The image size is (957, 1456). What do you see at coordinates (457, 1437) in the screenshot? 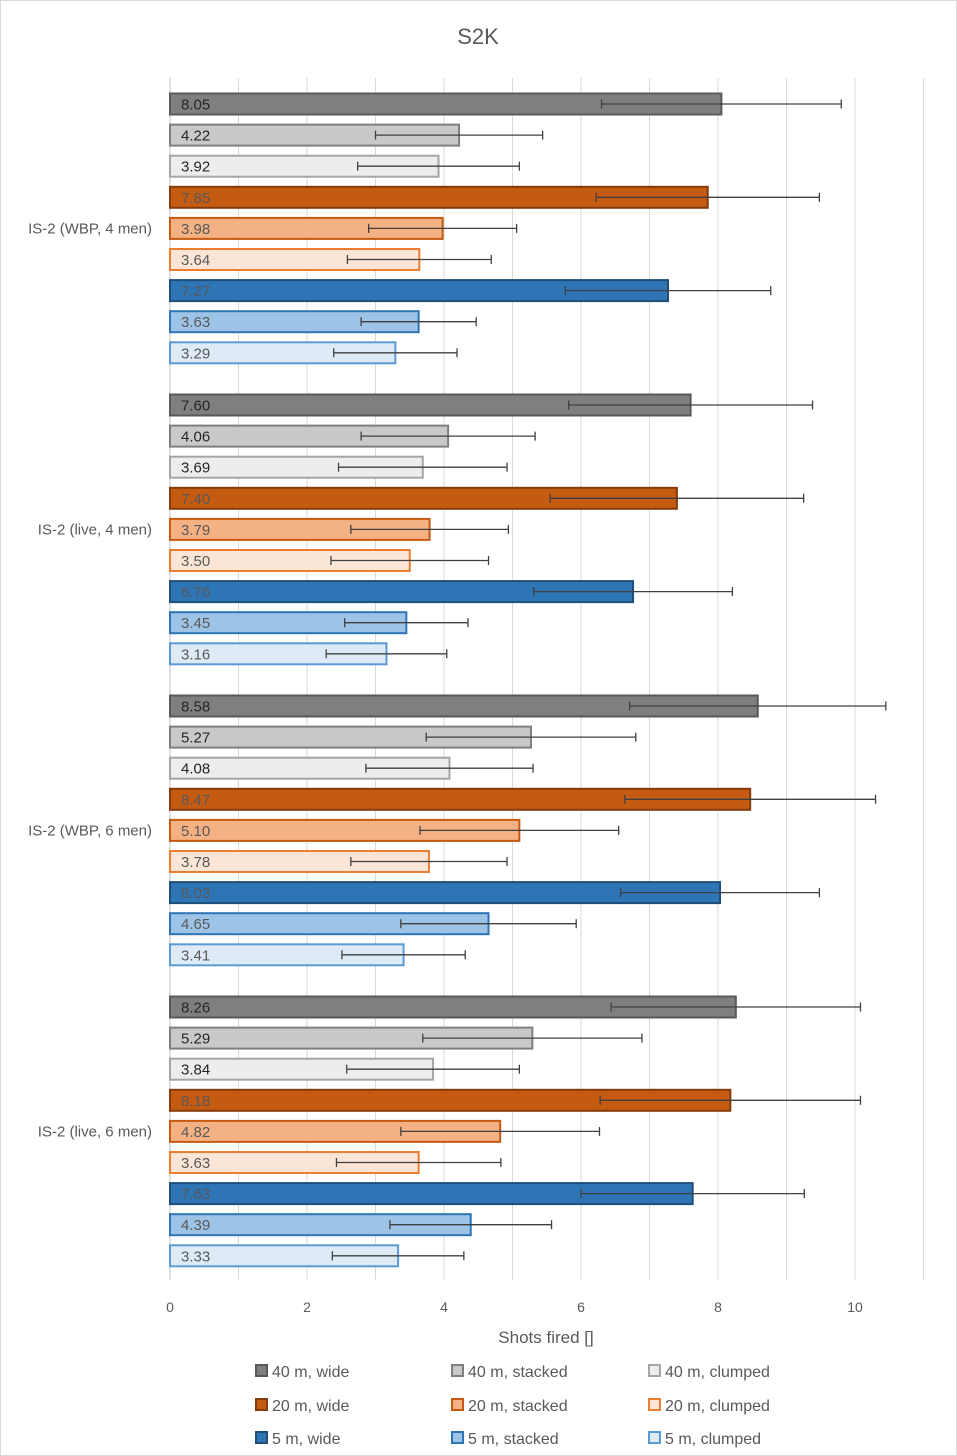
I see `legend-swatch-5-m-stacked` at bounding box center [457, 1437].